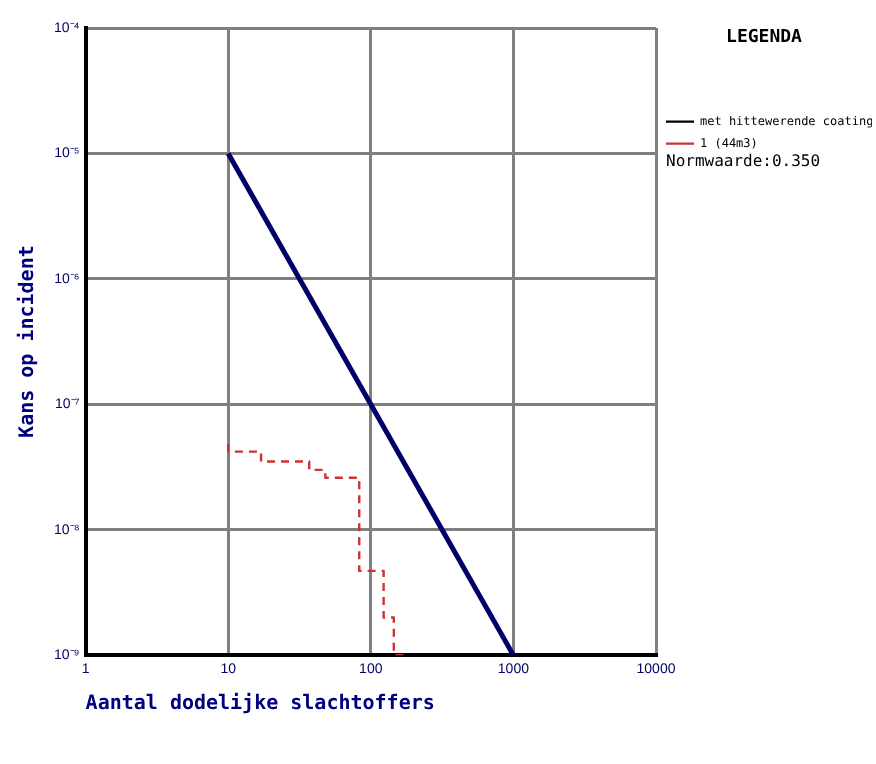 The image size is (876, 764). Describe the element at coordinates (743, 160) in the screenshot. I see `text: Normwaarde:0.350` at that location.